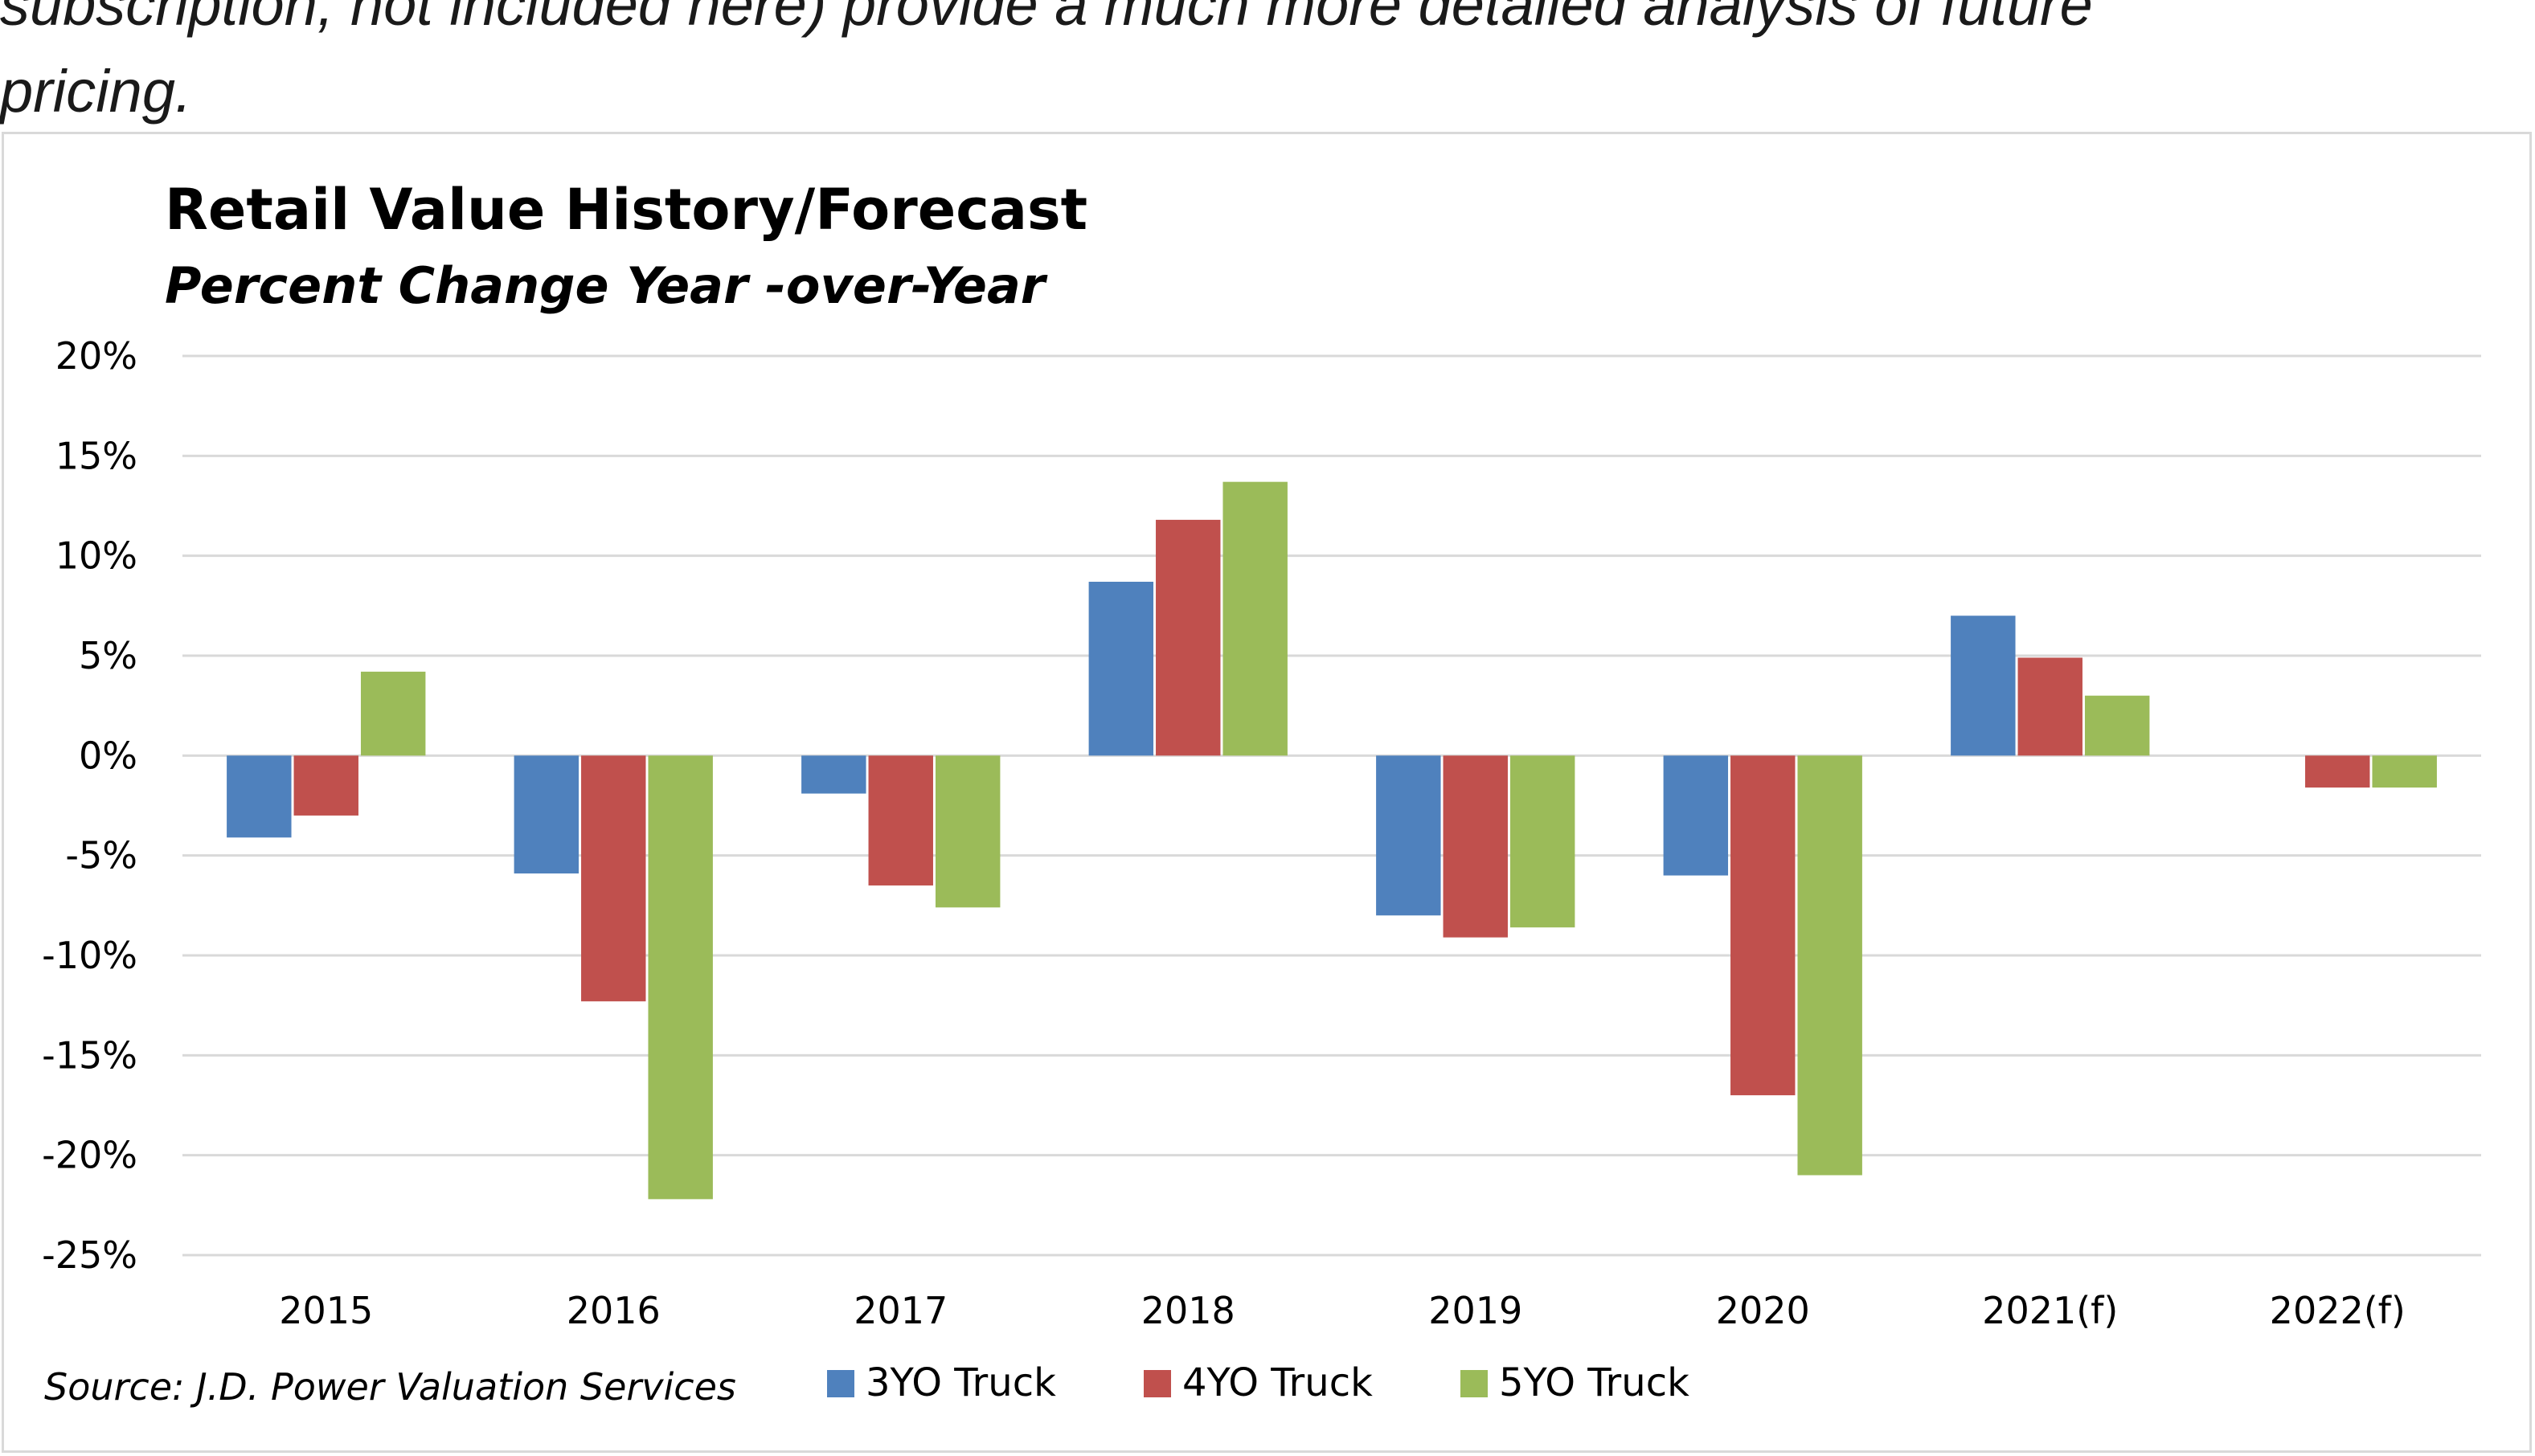 Image resolution: width=2535 pixels, height=1456 pixels. I want to click on y-tick-label: -15%, so click(89, 1055).